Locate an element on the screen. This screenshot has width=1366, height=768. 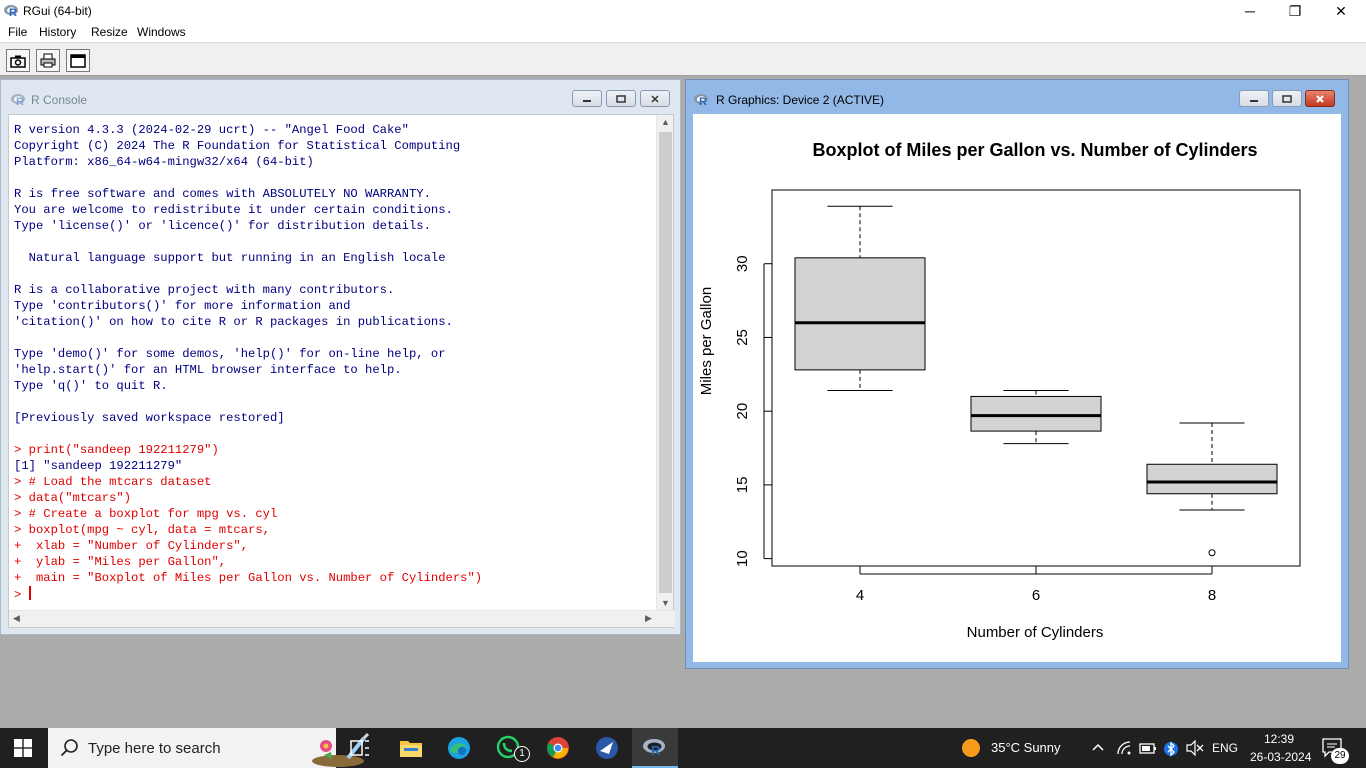
notification-icon is located at coordinates (1333, 749).